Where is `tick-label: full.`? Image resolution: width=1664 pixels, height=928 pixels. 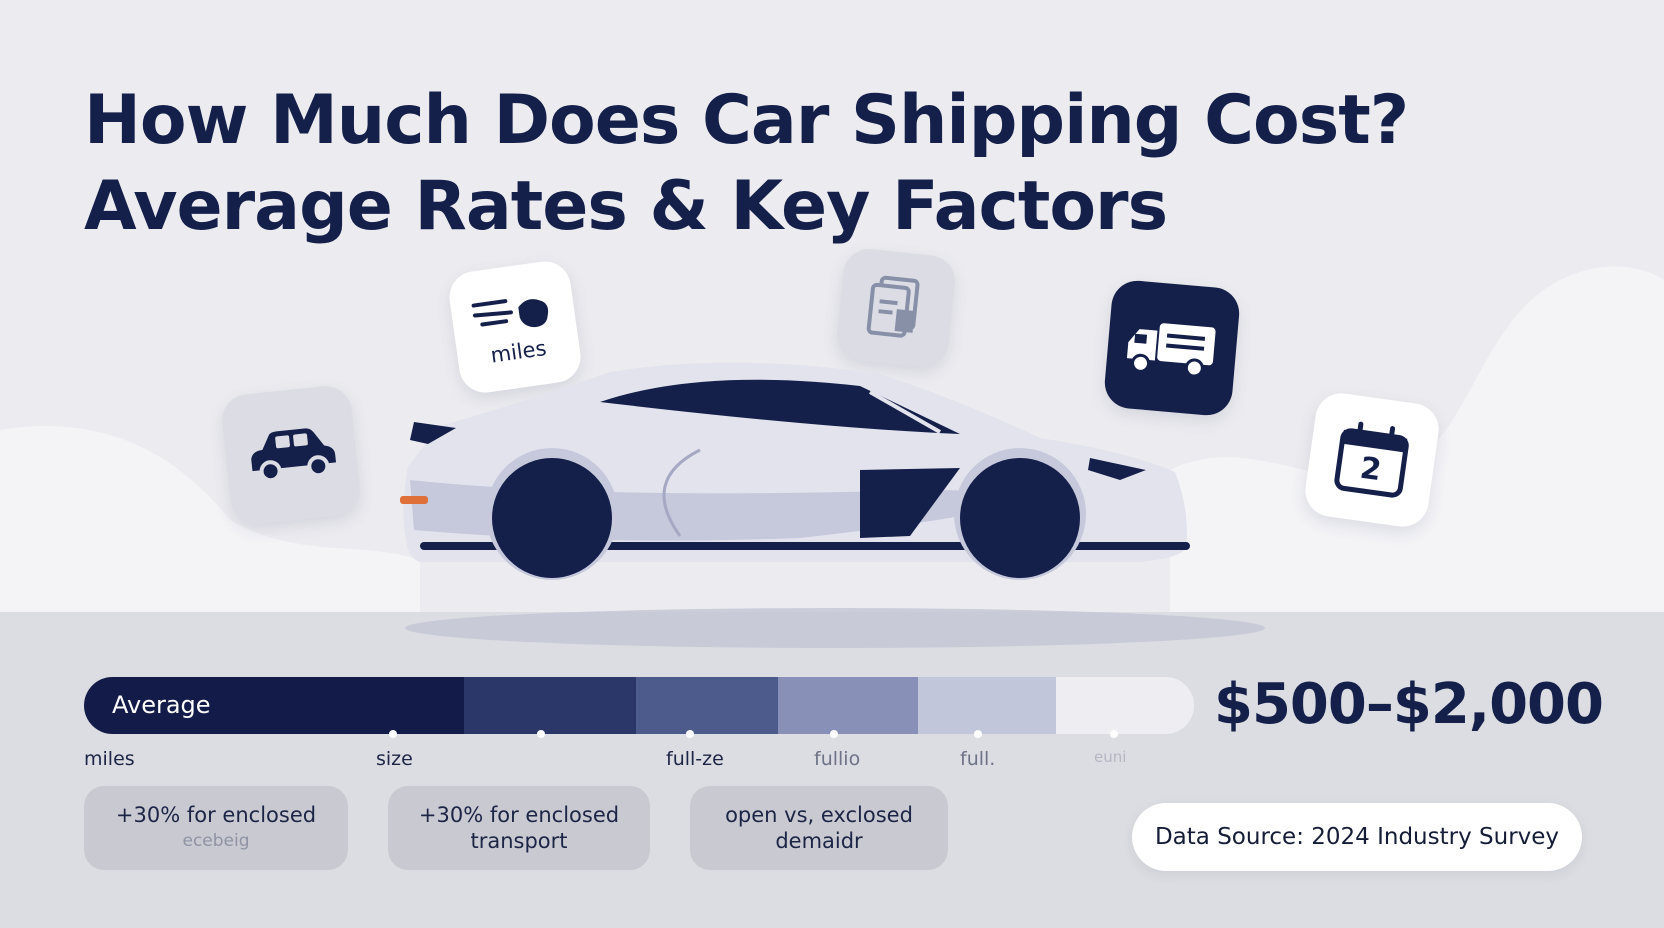 tick-label: full. is located at coordinates (978, 759).